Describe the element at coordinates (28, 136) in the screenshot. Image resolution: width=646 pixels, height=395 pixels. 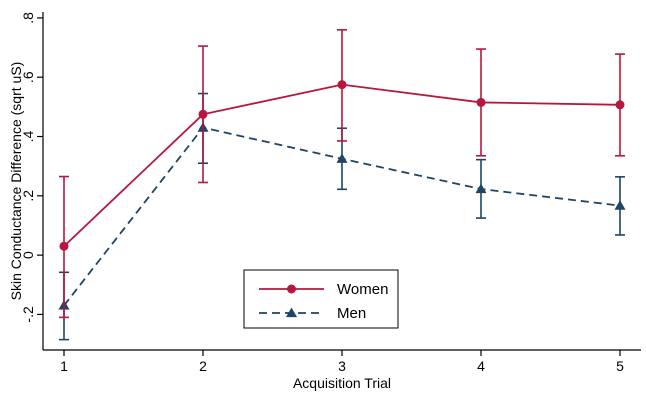
I see `y-tick-label: .4` at that location.